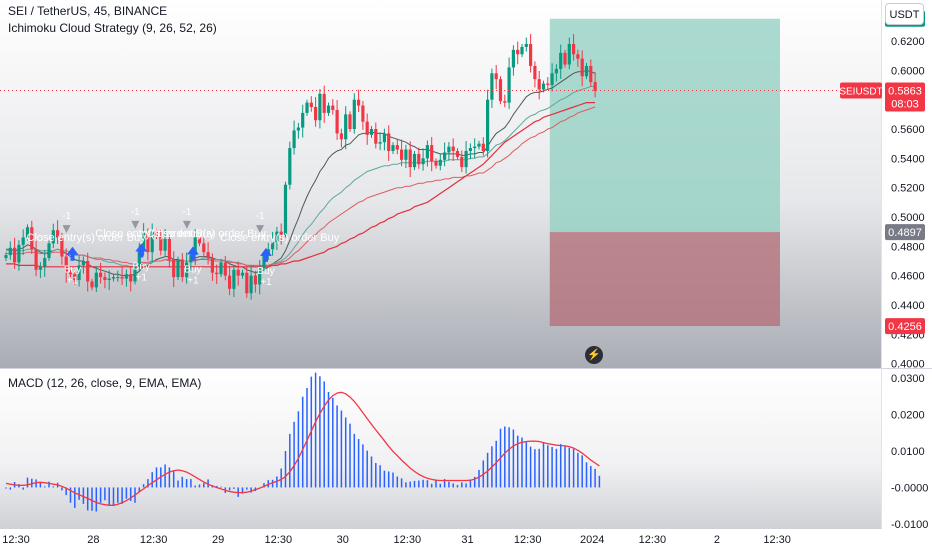 Image resolution: width=932 pixels, height=555 pixels. Describe the element at coordinates (909, 452) in the screenshot. I see `macd-axis: 0.0300 0.0200 0.0100 -0.0000 -0.0100` at that location.